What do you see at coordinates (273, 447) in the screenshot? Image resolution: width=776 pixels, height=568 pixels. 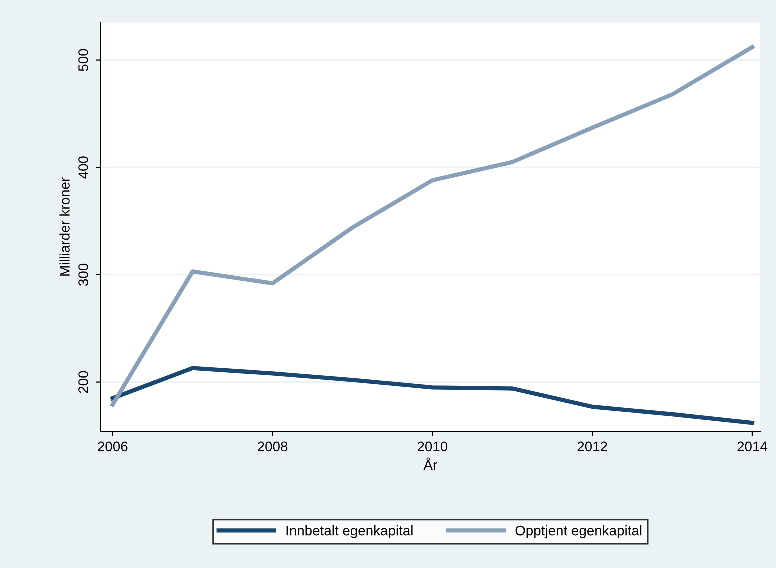 I see `x-tick-label: 2008` at bounding box center [273, 447].